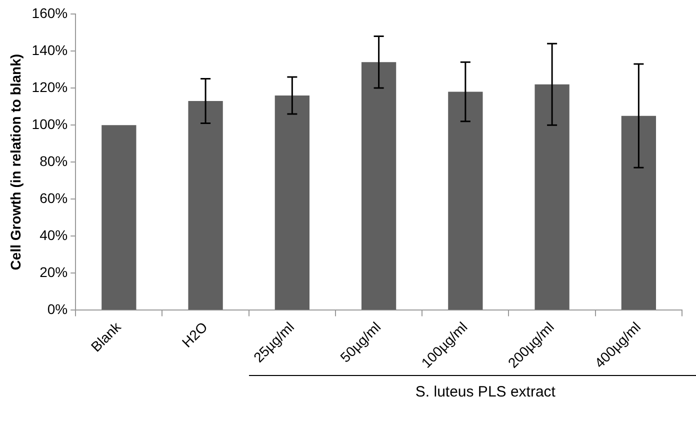 The height and width of the screenshot is (441, 696). I want to click on y-tick-label: 0%, so click(57, 309).